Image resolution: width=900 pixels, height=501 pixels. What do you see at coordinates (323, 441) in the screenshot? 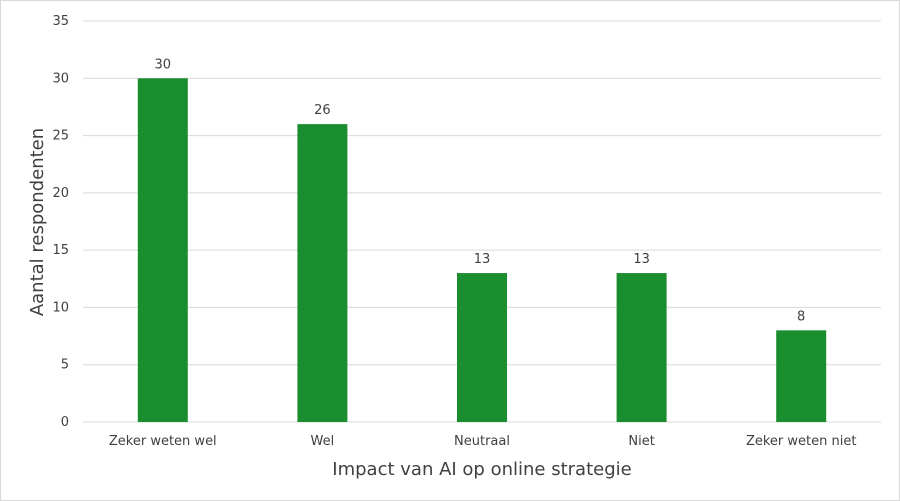
I see `x-tick-label: Wel` at bounding box center [323, 441].